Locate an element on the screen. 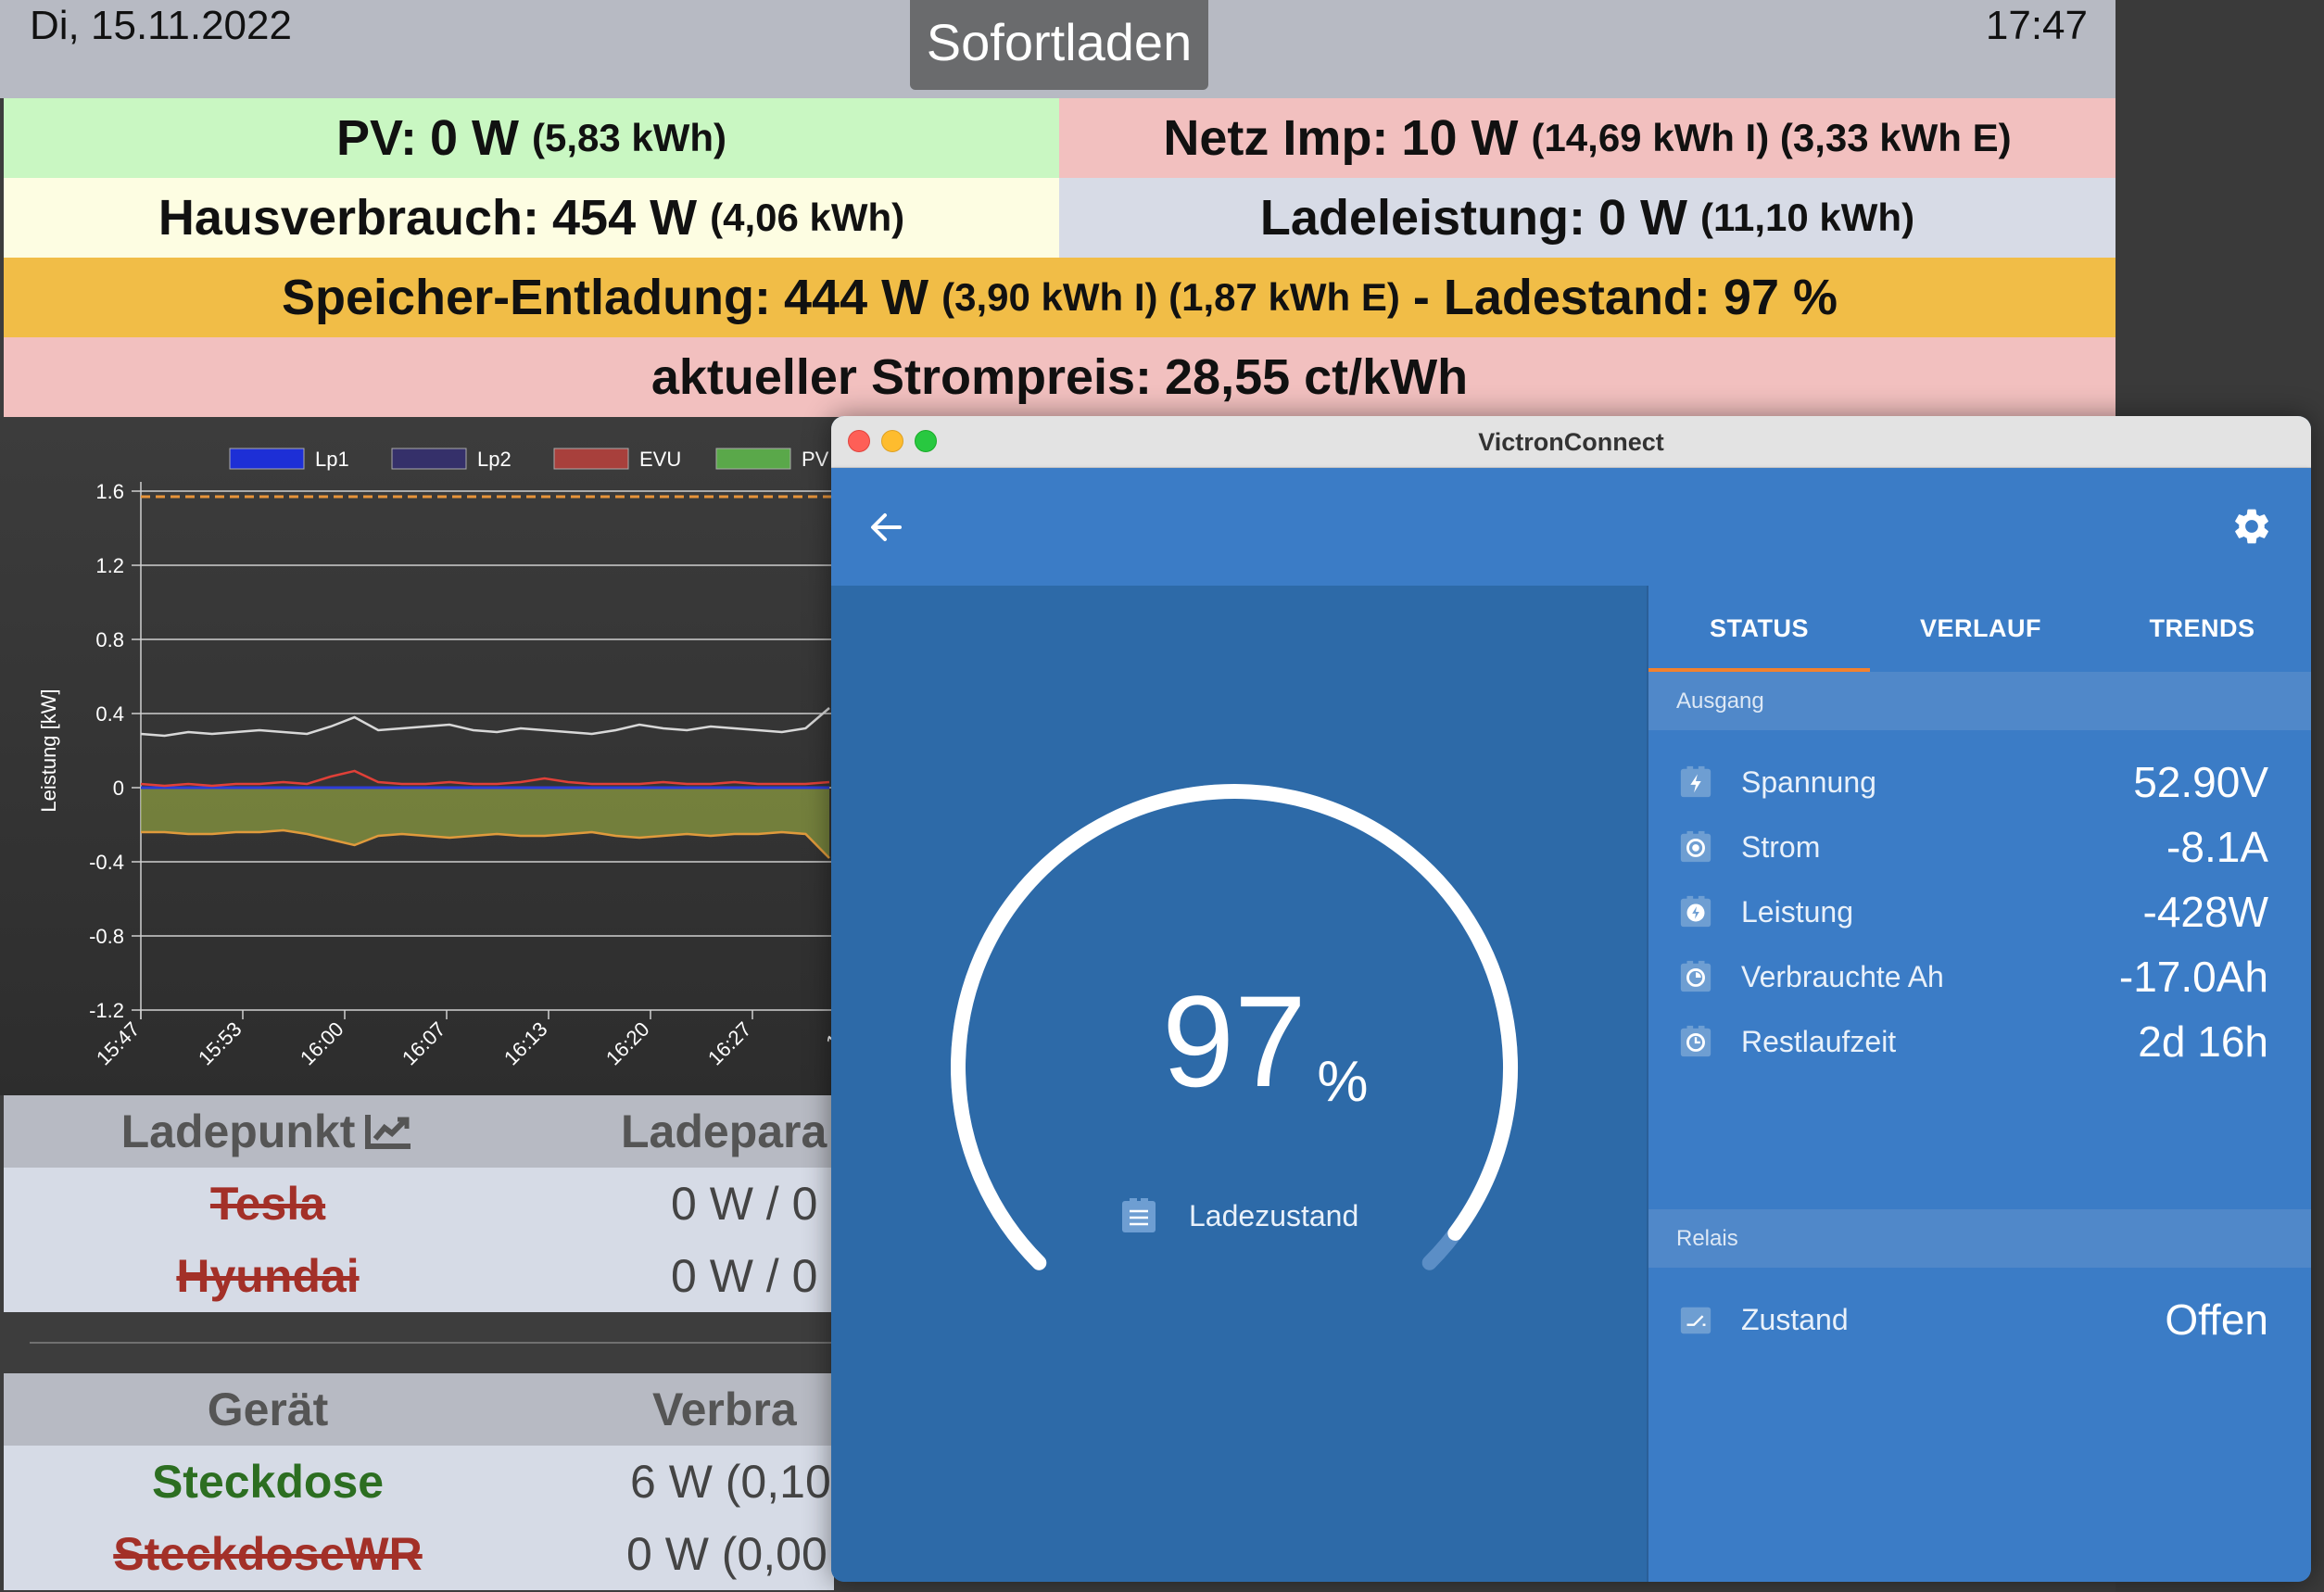 The width and height of the screenshot is (2324, 1592). legend-label-lp2: Lp2 is located at coordinates (494, 459).